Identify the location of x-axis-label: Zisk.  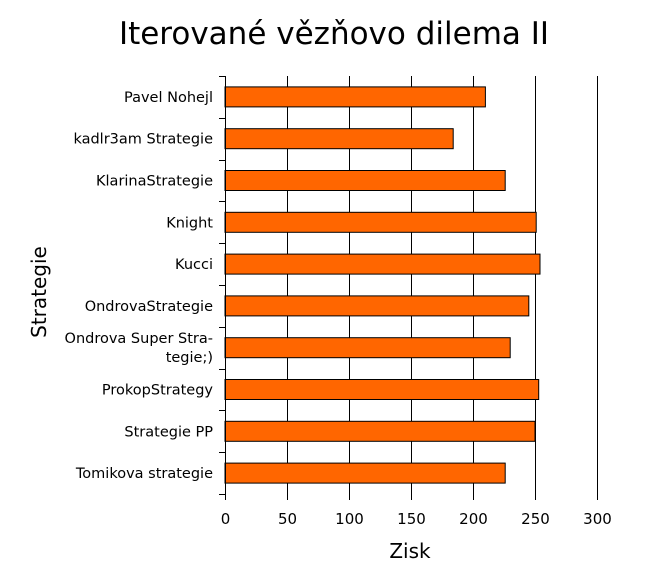
(410, 551).